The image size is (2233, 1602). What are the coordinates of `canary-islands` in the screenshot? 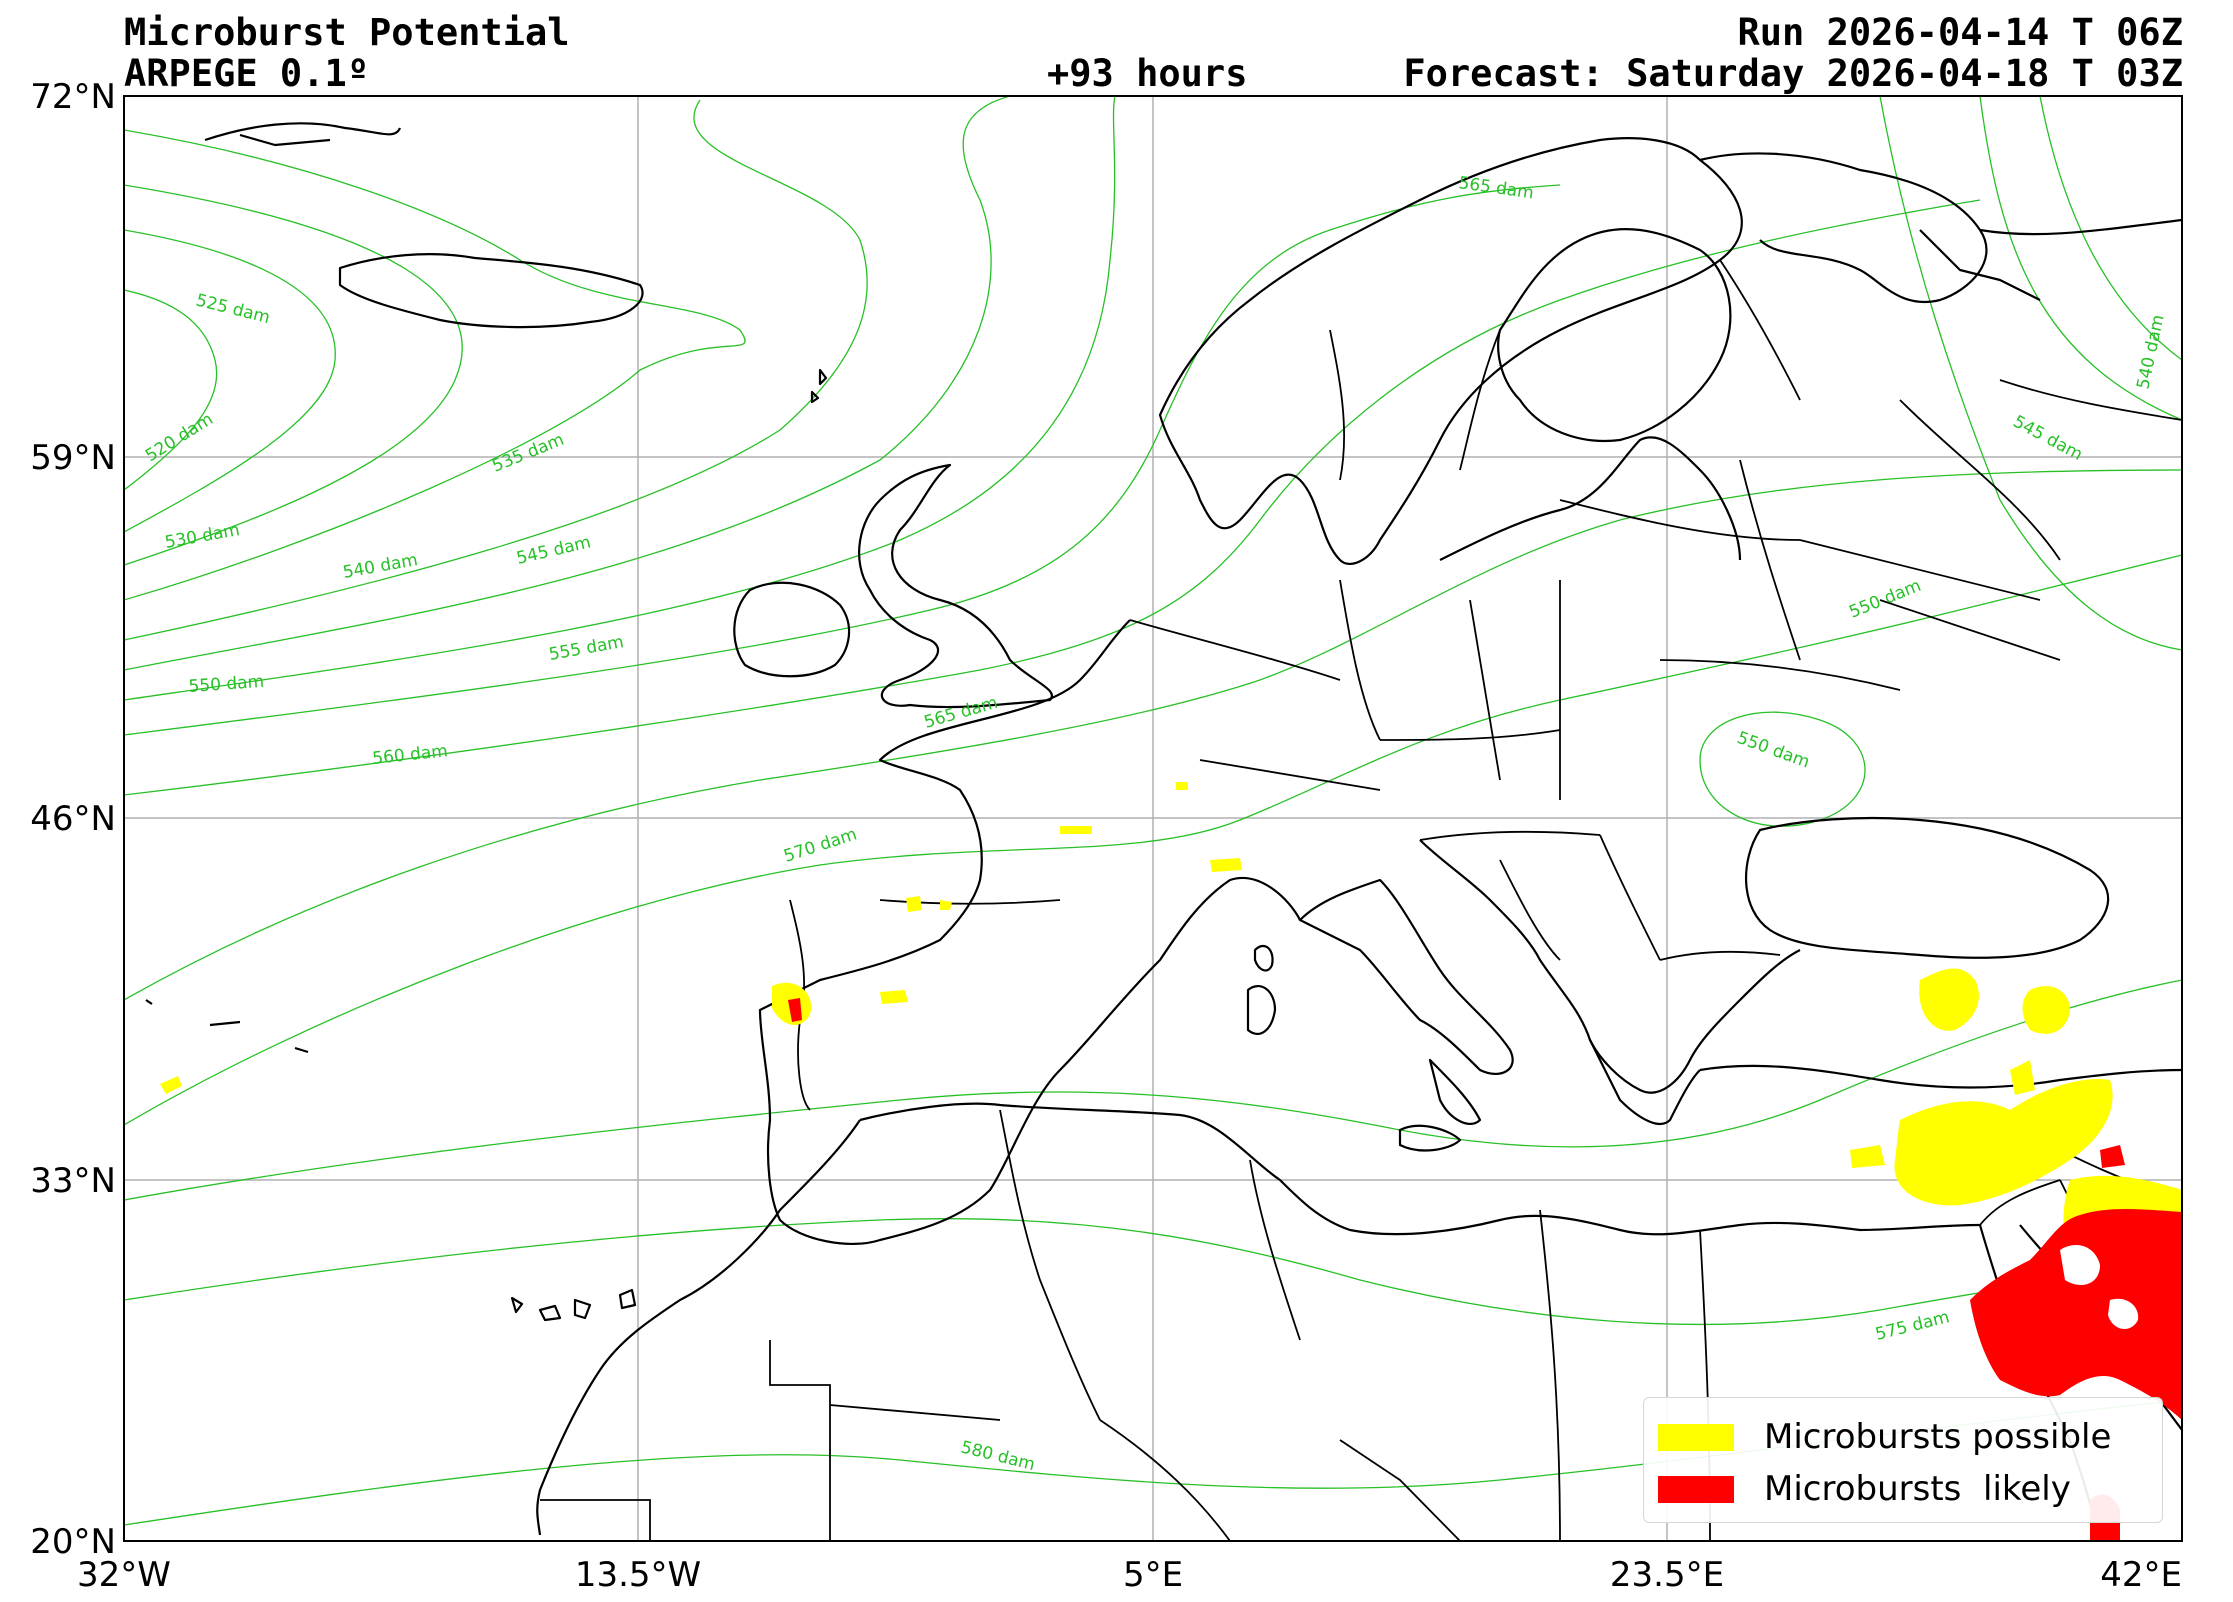 It's located at (573, 1305).